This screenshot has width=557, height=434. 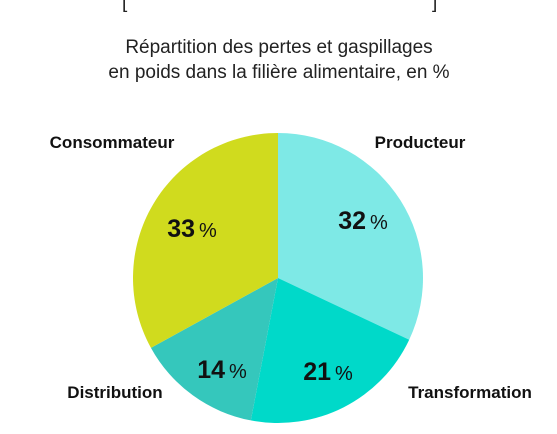 What do you see at coordinates (434, 6) in the screenshot?
I see `title-bracket-right: ]` at bounding box center [434, 6].